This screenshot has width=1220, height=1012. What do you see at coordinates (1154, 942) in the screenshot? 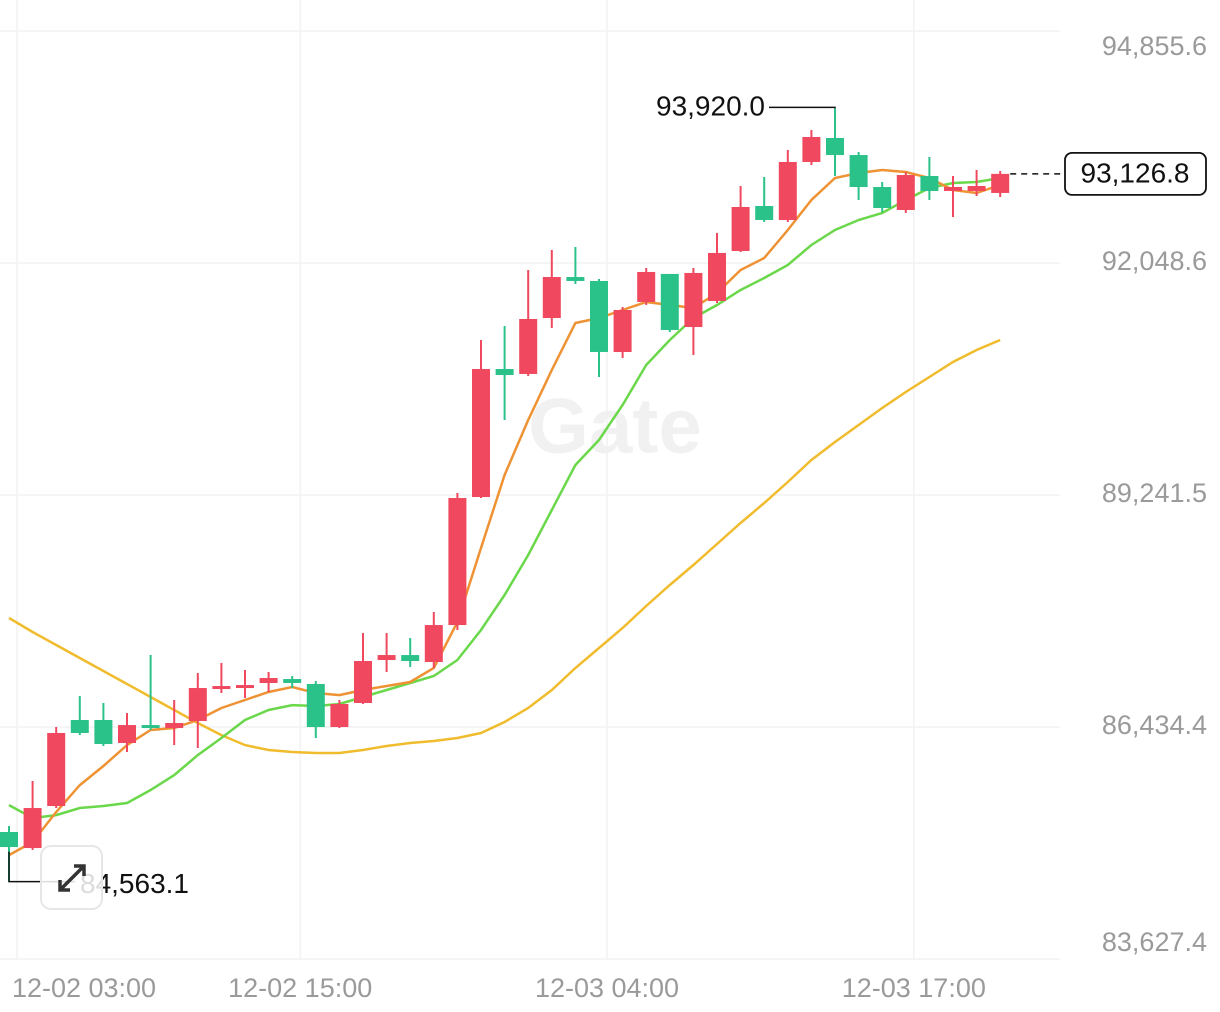
I see `y-tick-label: 83,627.4` at bounding box center [1154, 942].